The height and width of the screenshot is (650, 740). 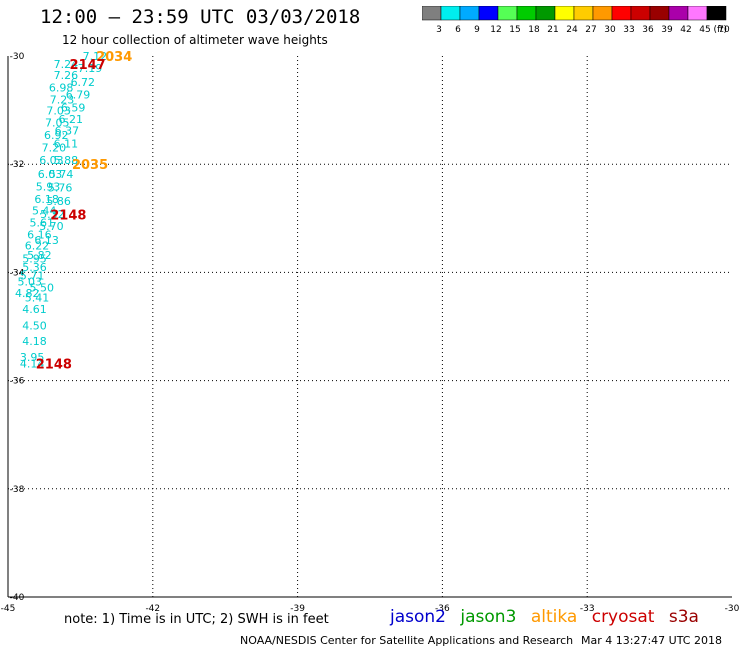 What do you see at coordinates (572, 30) in the screenshot?
I see `color-tick-label: 24` at bounding box center [572, 30].